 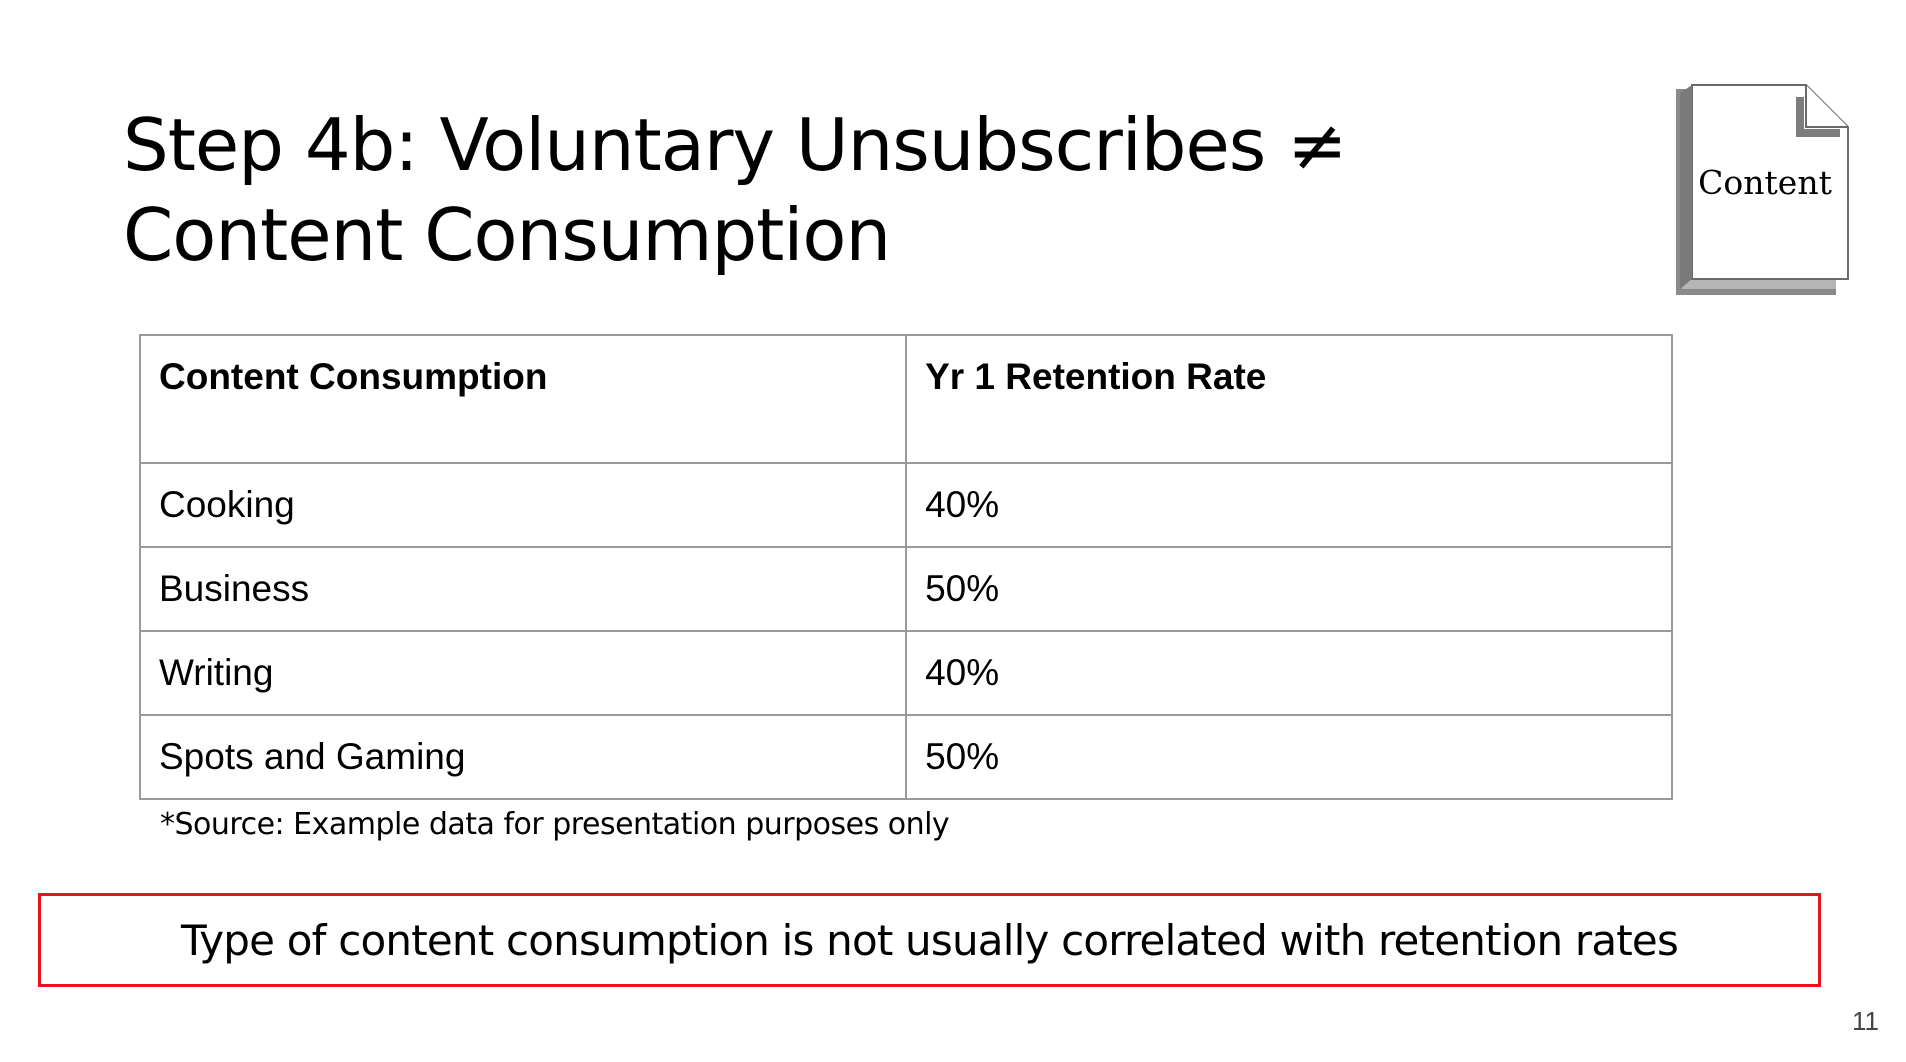 I want to click on table-cell-category: Spots and Gaming, so click(x=523, y=757).